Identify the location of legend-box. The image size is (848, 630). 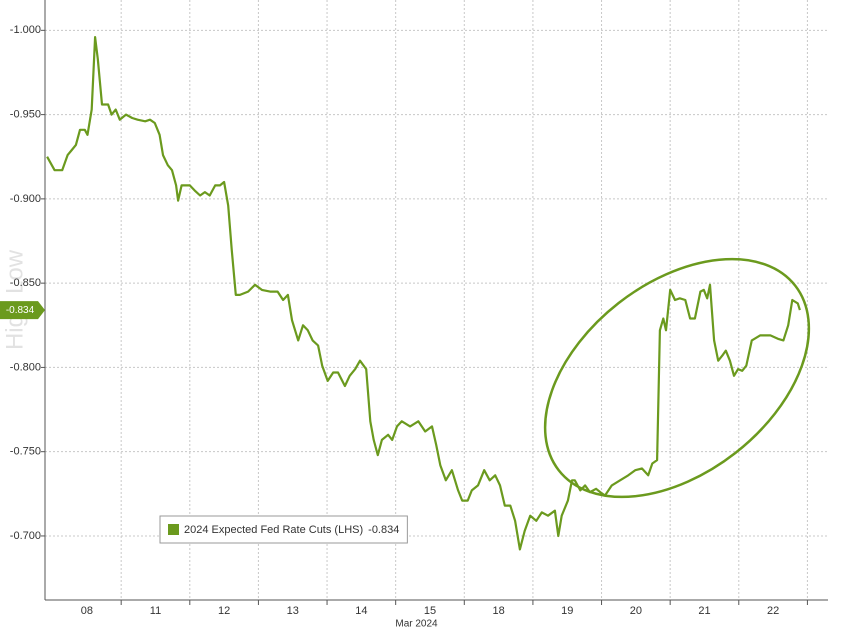
(283, 529).